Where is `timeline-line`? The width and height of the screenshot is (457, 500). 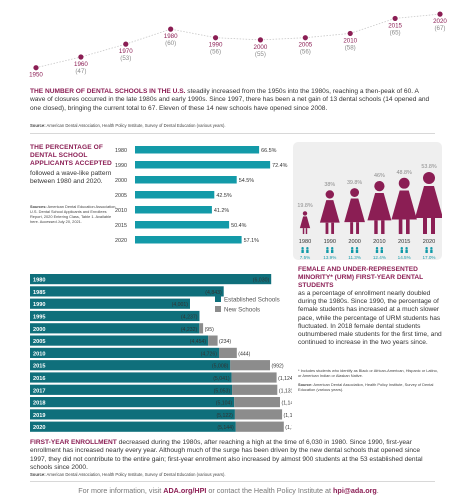 timeline-line is located at coordinates (238, 41).